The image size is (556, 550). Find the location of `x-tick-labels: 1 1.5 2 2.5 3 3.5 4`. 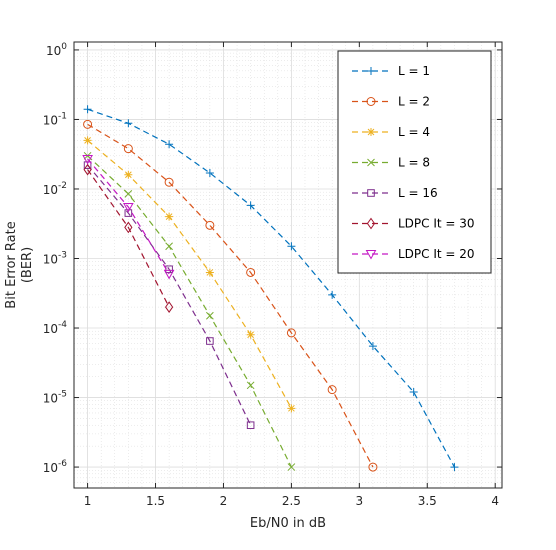

x-tick-labels: 1 1.5 2 2.5 3 3.5 4 is located at coordinates (291, 501).